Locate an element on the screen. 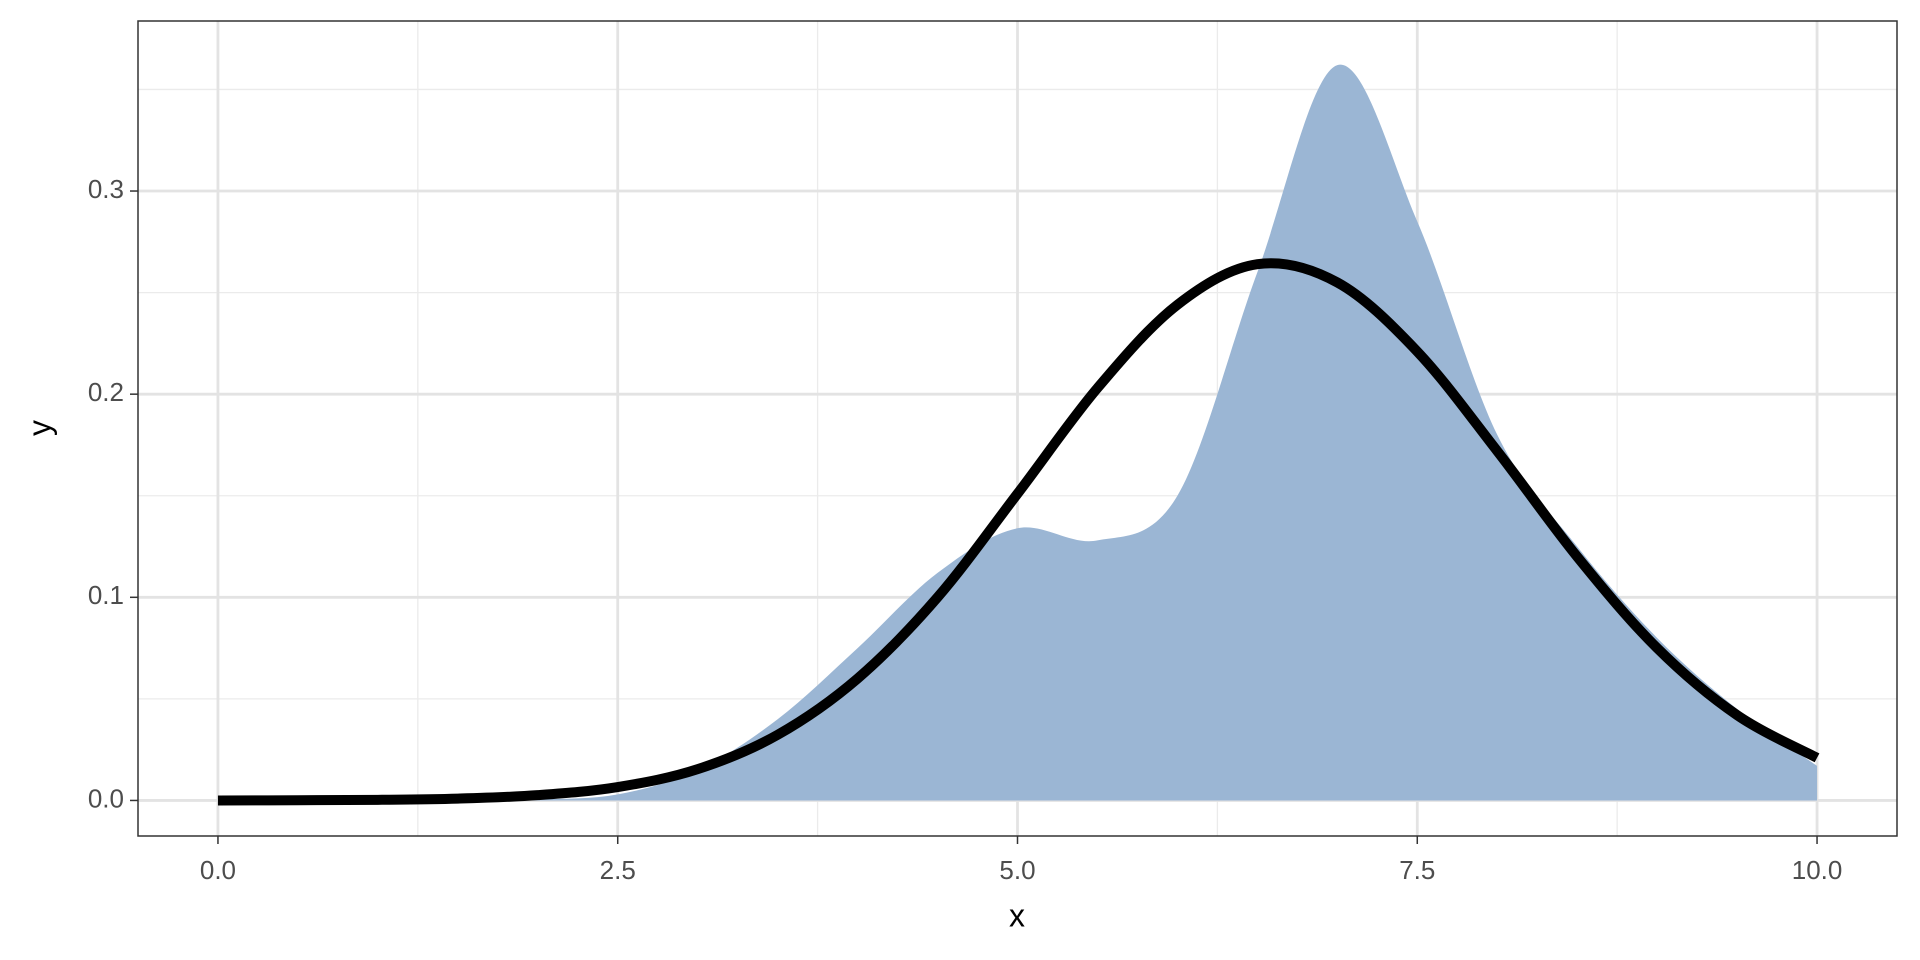 This screenshot has width=1920, height=960. x-tick-label: 10.0 is located at coordinates (1817, 870).